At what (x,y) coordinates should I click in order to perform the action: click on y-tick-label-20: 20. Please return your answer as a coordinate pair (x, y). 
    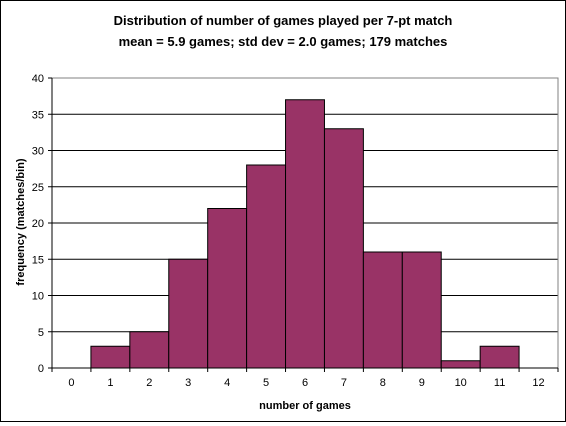
    Looking at the image, I should click on (38, 224).